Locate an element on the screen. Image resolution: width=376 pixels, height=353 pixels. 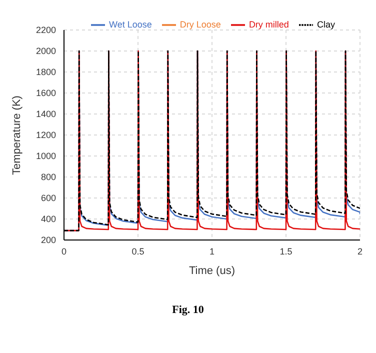
x-tick-label: 2 is located at coordinates (360, 251).